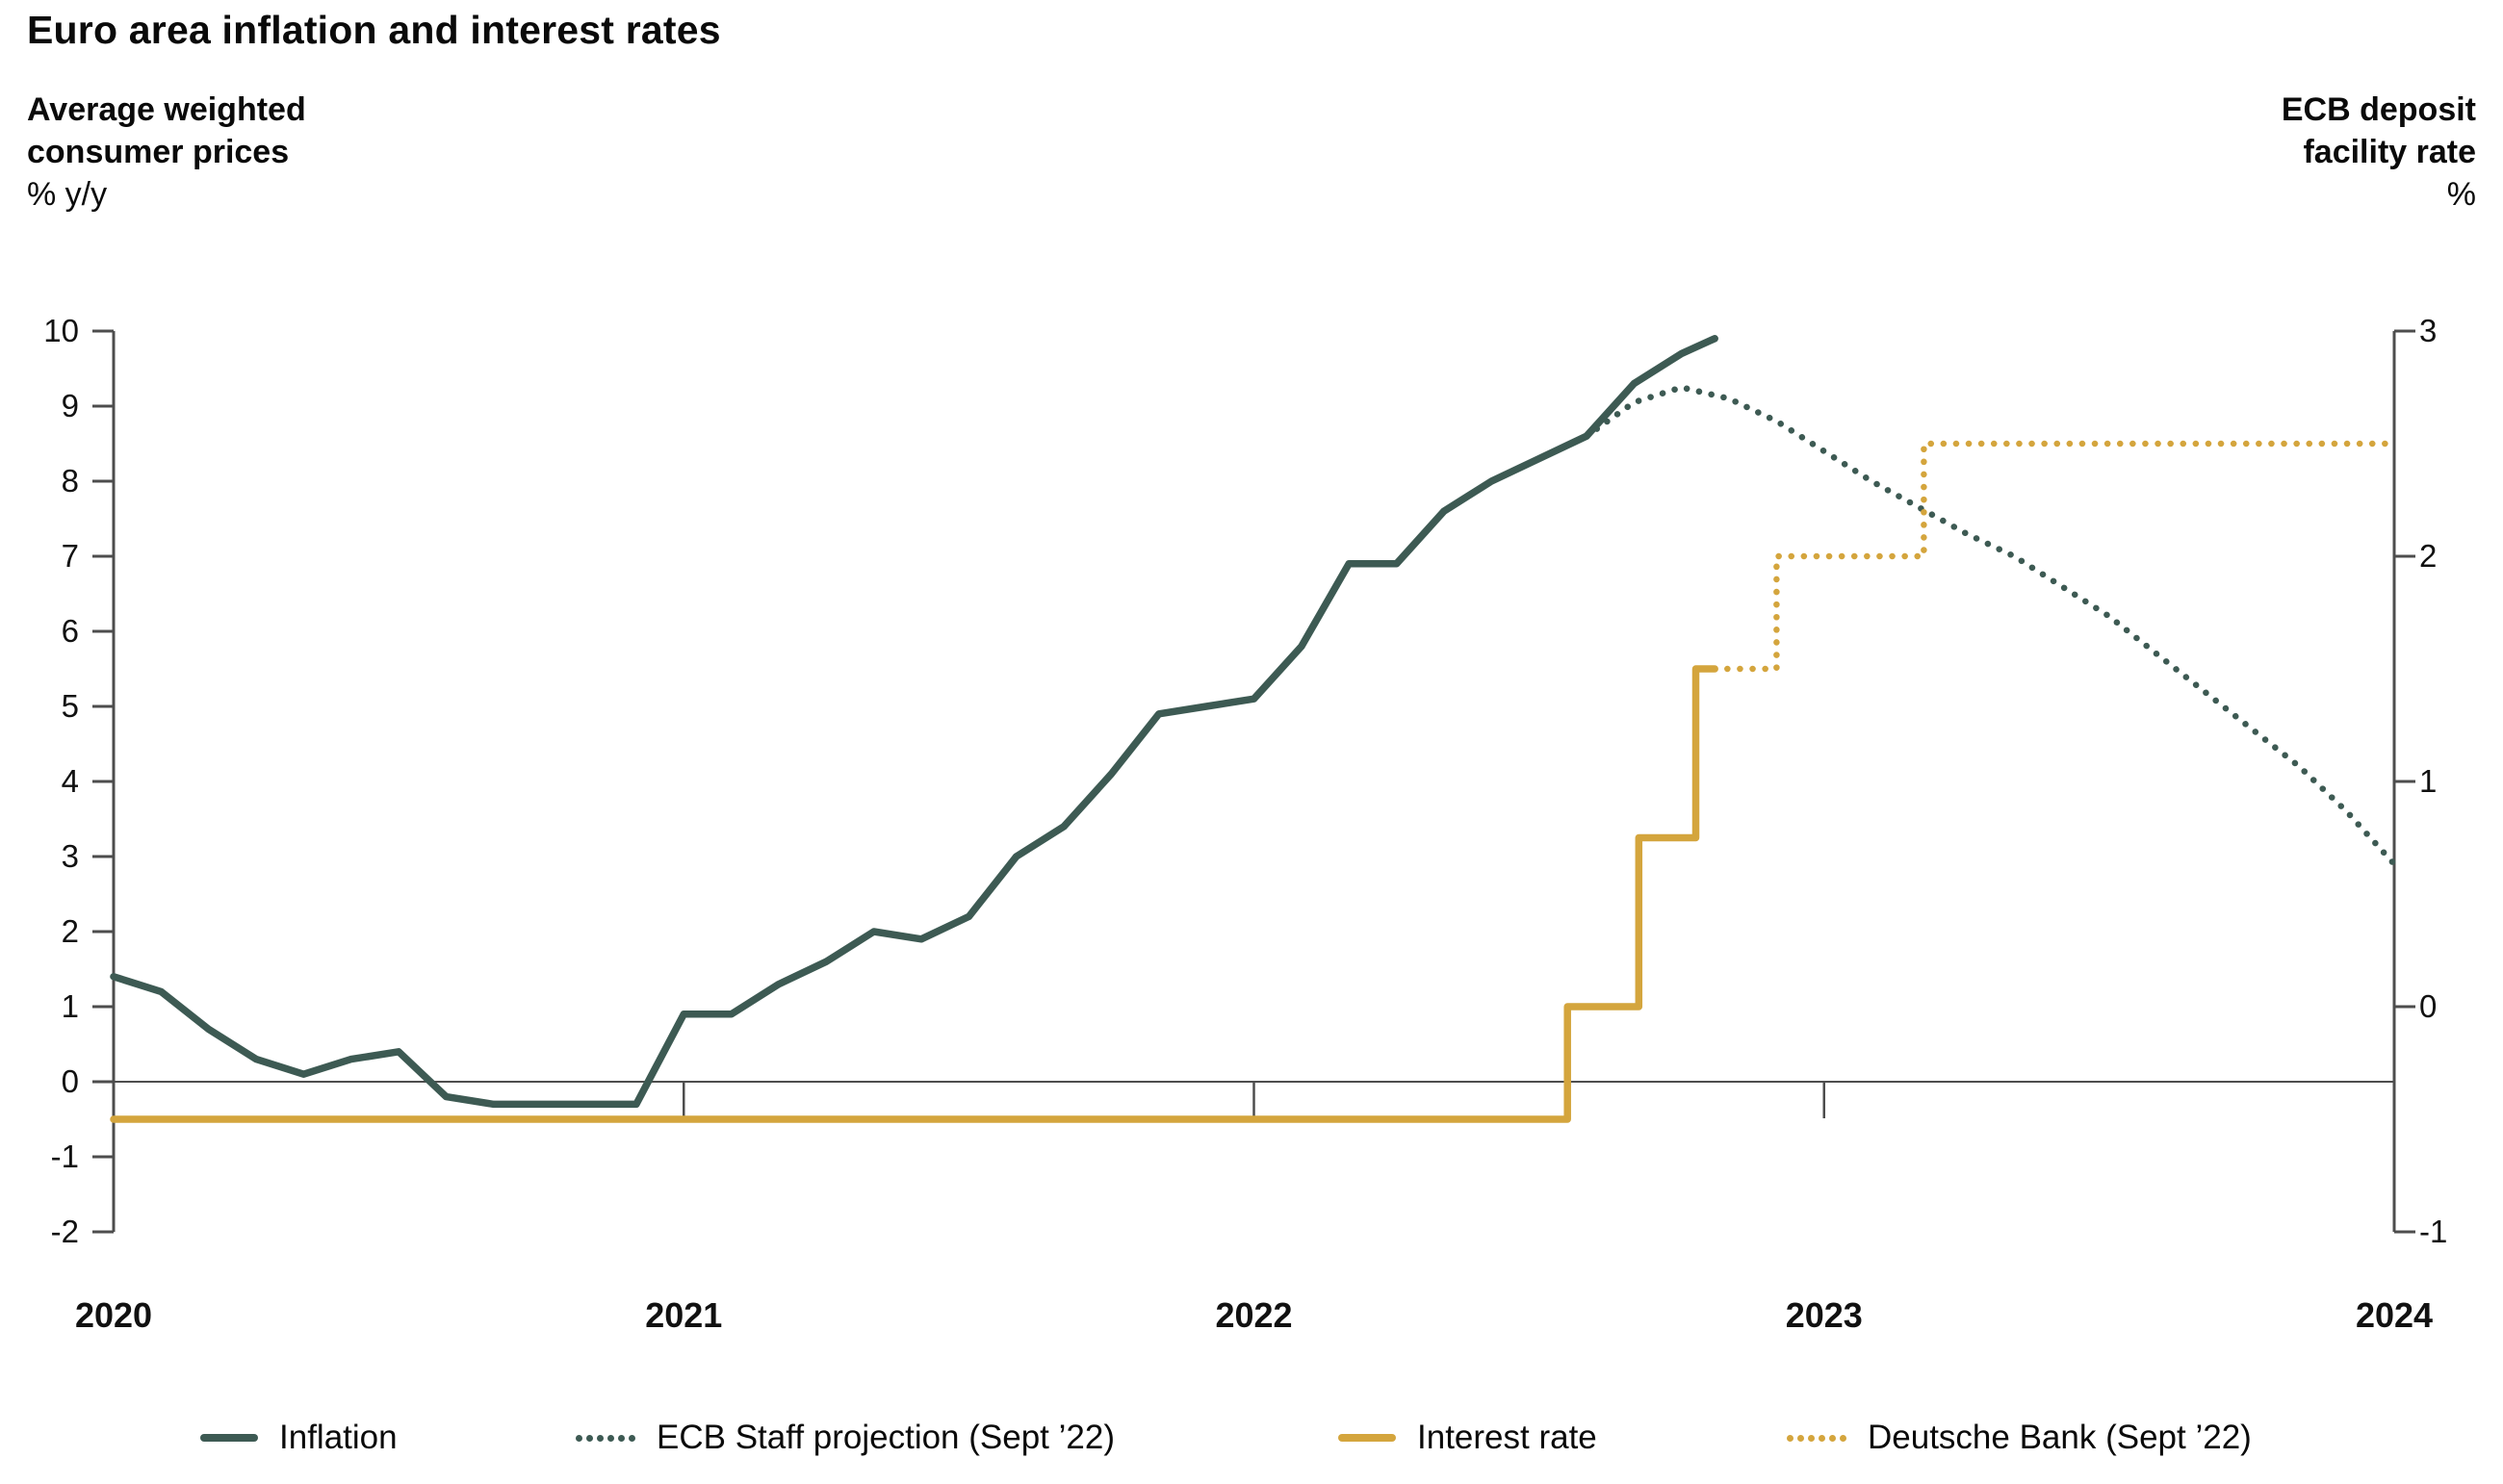  What do you see at coordinates (67, 195) in the screenshot?
I see `left-axis-unit: % y/y` at bounding box center [67, 195].